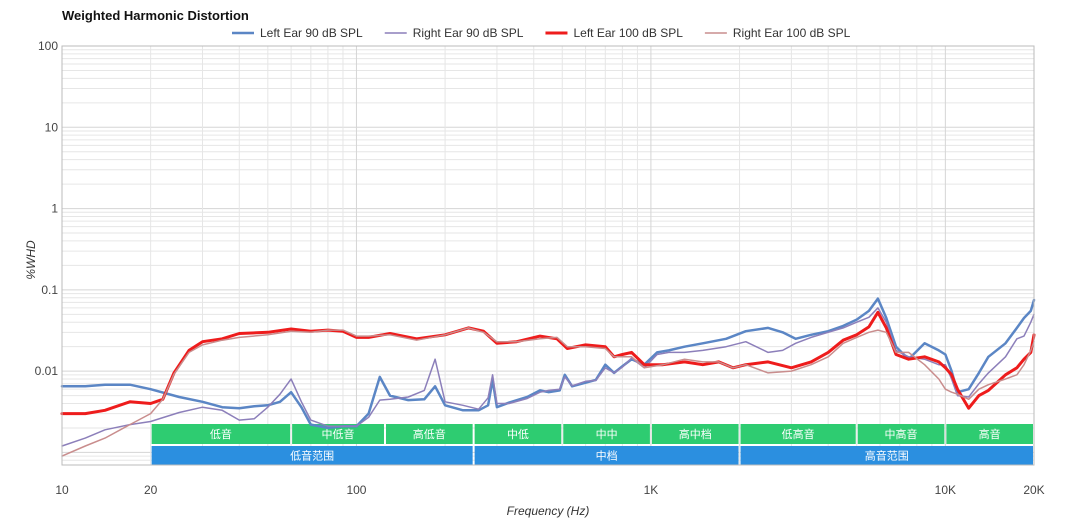  What do you see at coordinates (155, 15) in the screenshot?
I see `chart-title: Weighted Harmonic Distortion` at bounding box center [155, 15].